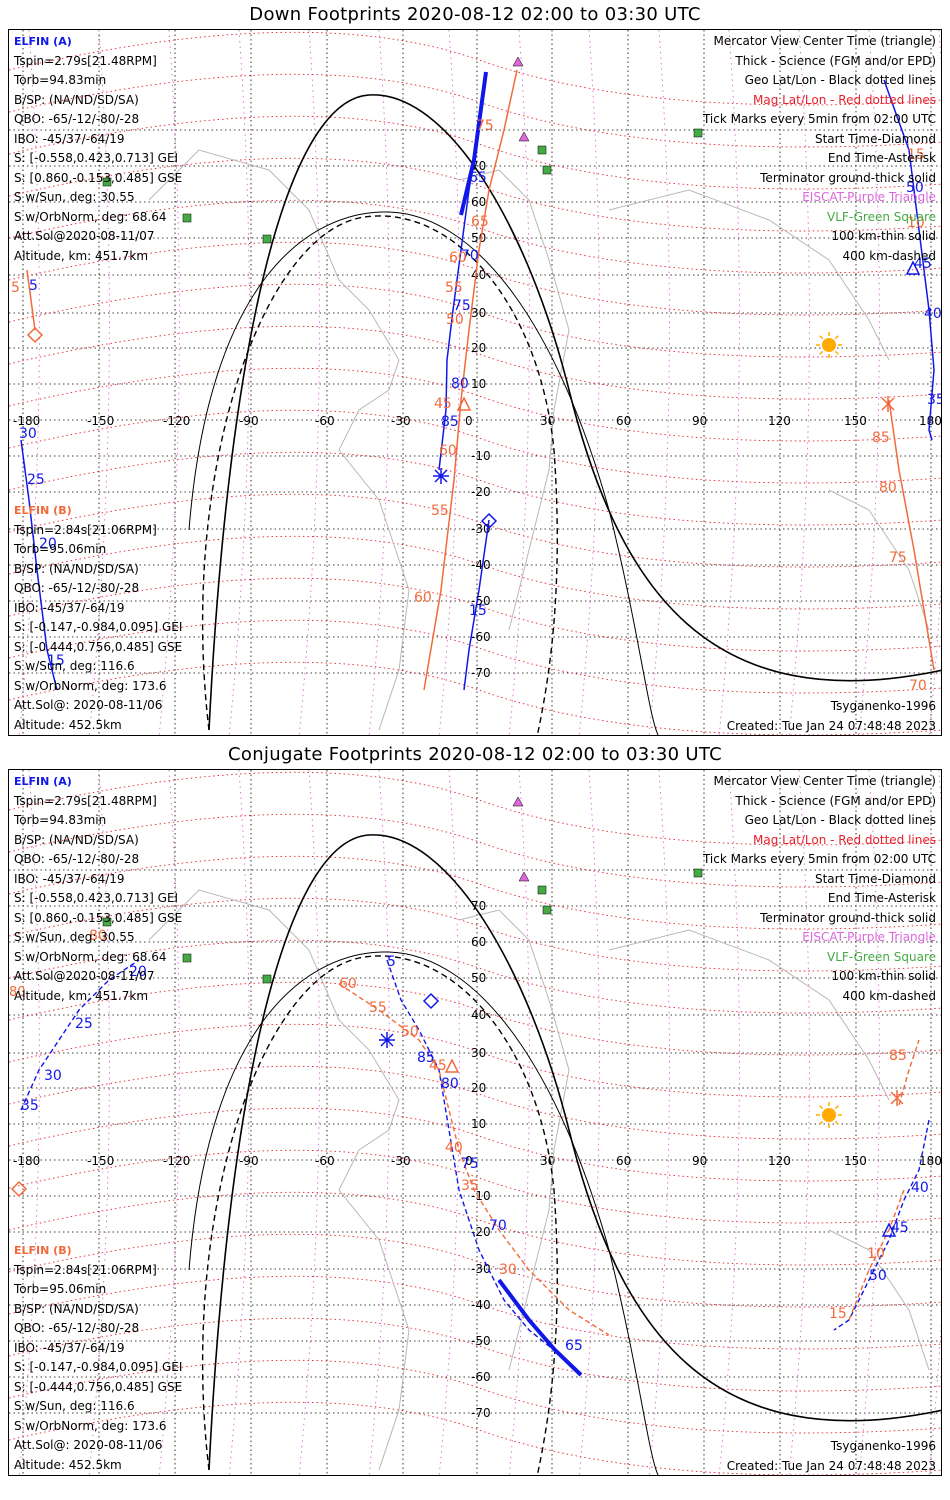  Describe the element at coordinates (90, 1425) in the screenshot. I see `elfin-b-s-orb: S w/OrbNorm, deg: 173.6` at that location.